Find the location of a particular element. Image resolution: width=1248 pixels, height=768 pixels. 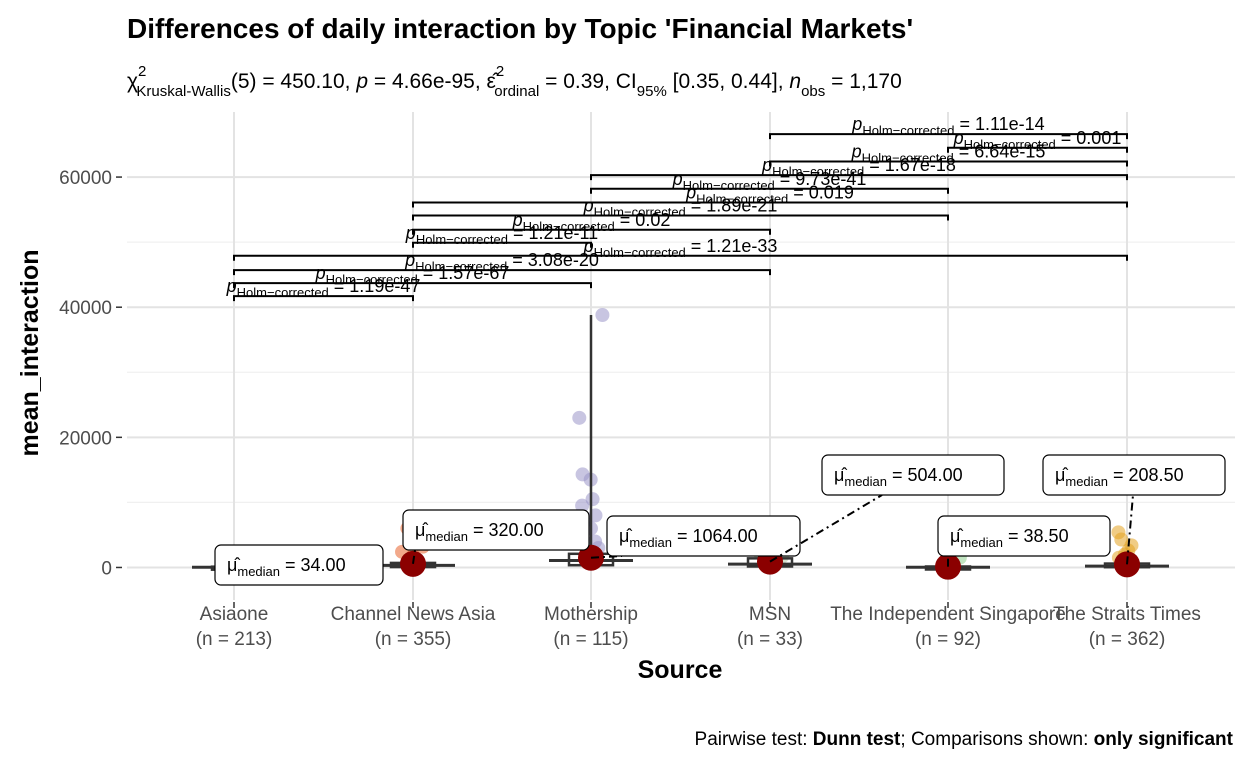

subtitle-effect-value: = 0.39, CI is located at coordinates (587, 81).